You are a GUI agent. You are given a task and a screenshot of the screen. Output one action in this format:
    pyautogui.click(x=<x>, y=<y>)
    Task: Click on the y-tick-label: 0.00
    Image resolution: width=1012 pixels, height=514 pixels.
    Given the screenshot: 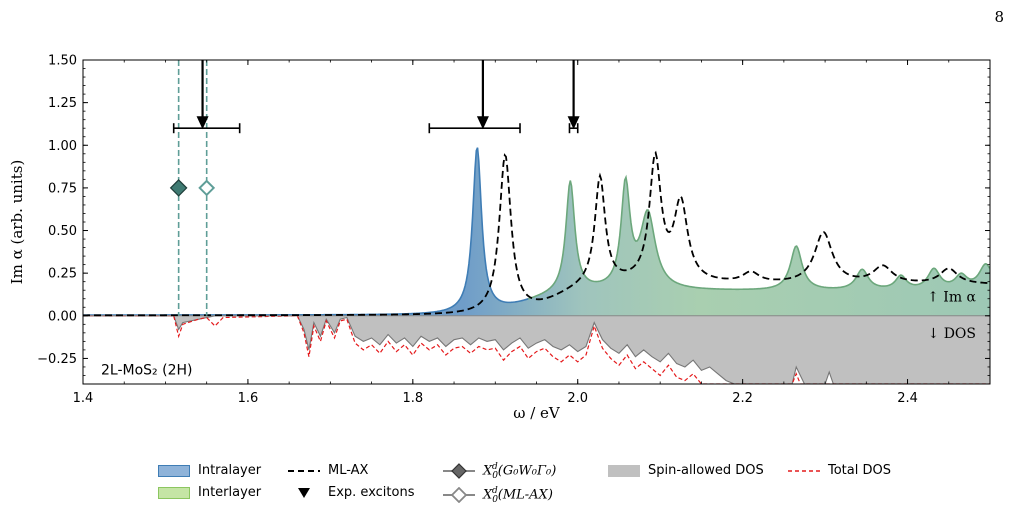 What is the action you would take?
    pyautogui.click(x=62, y=316)
    